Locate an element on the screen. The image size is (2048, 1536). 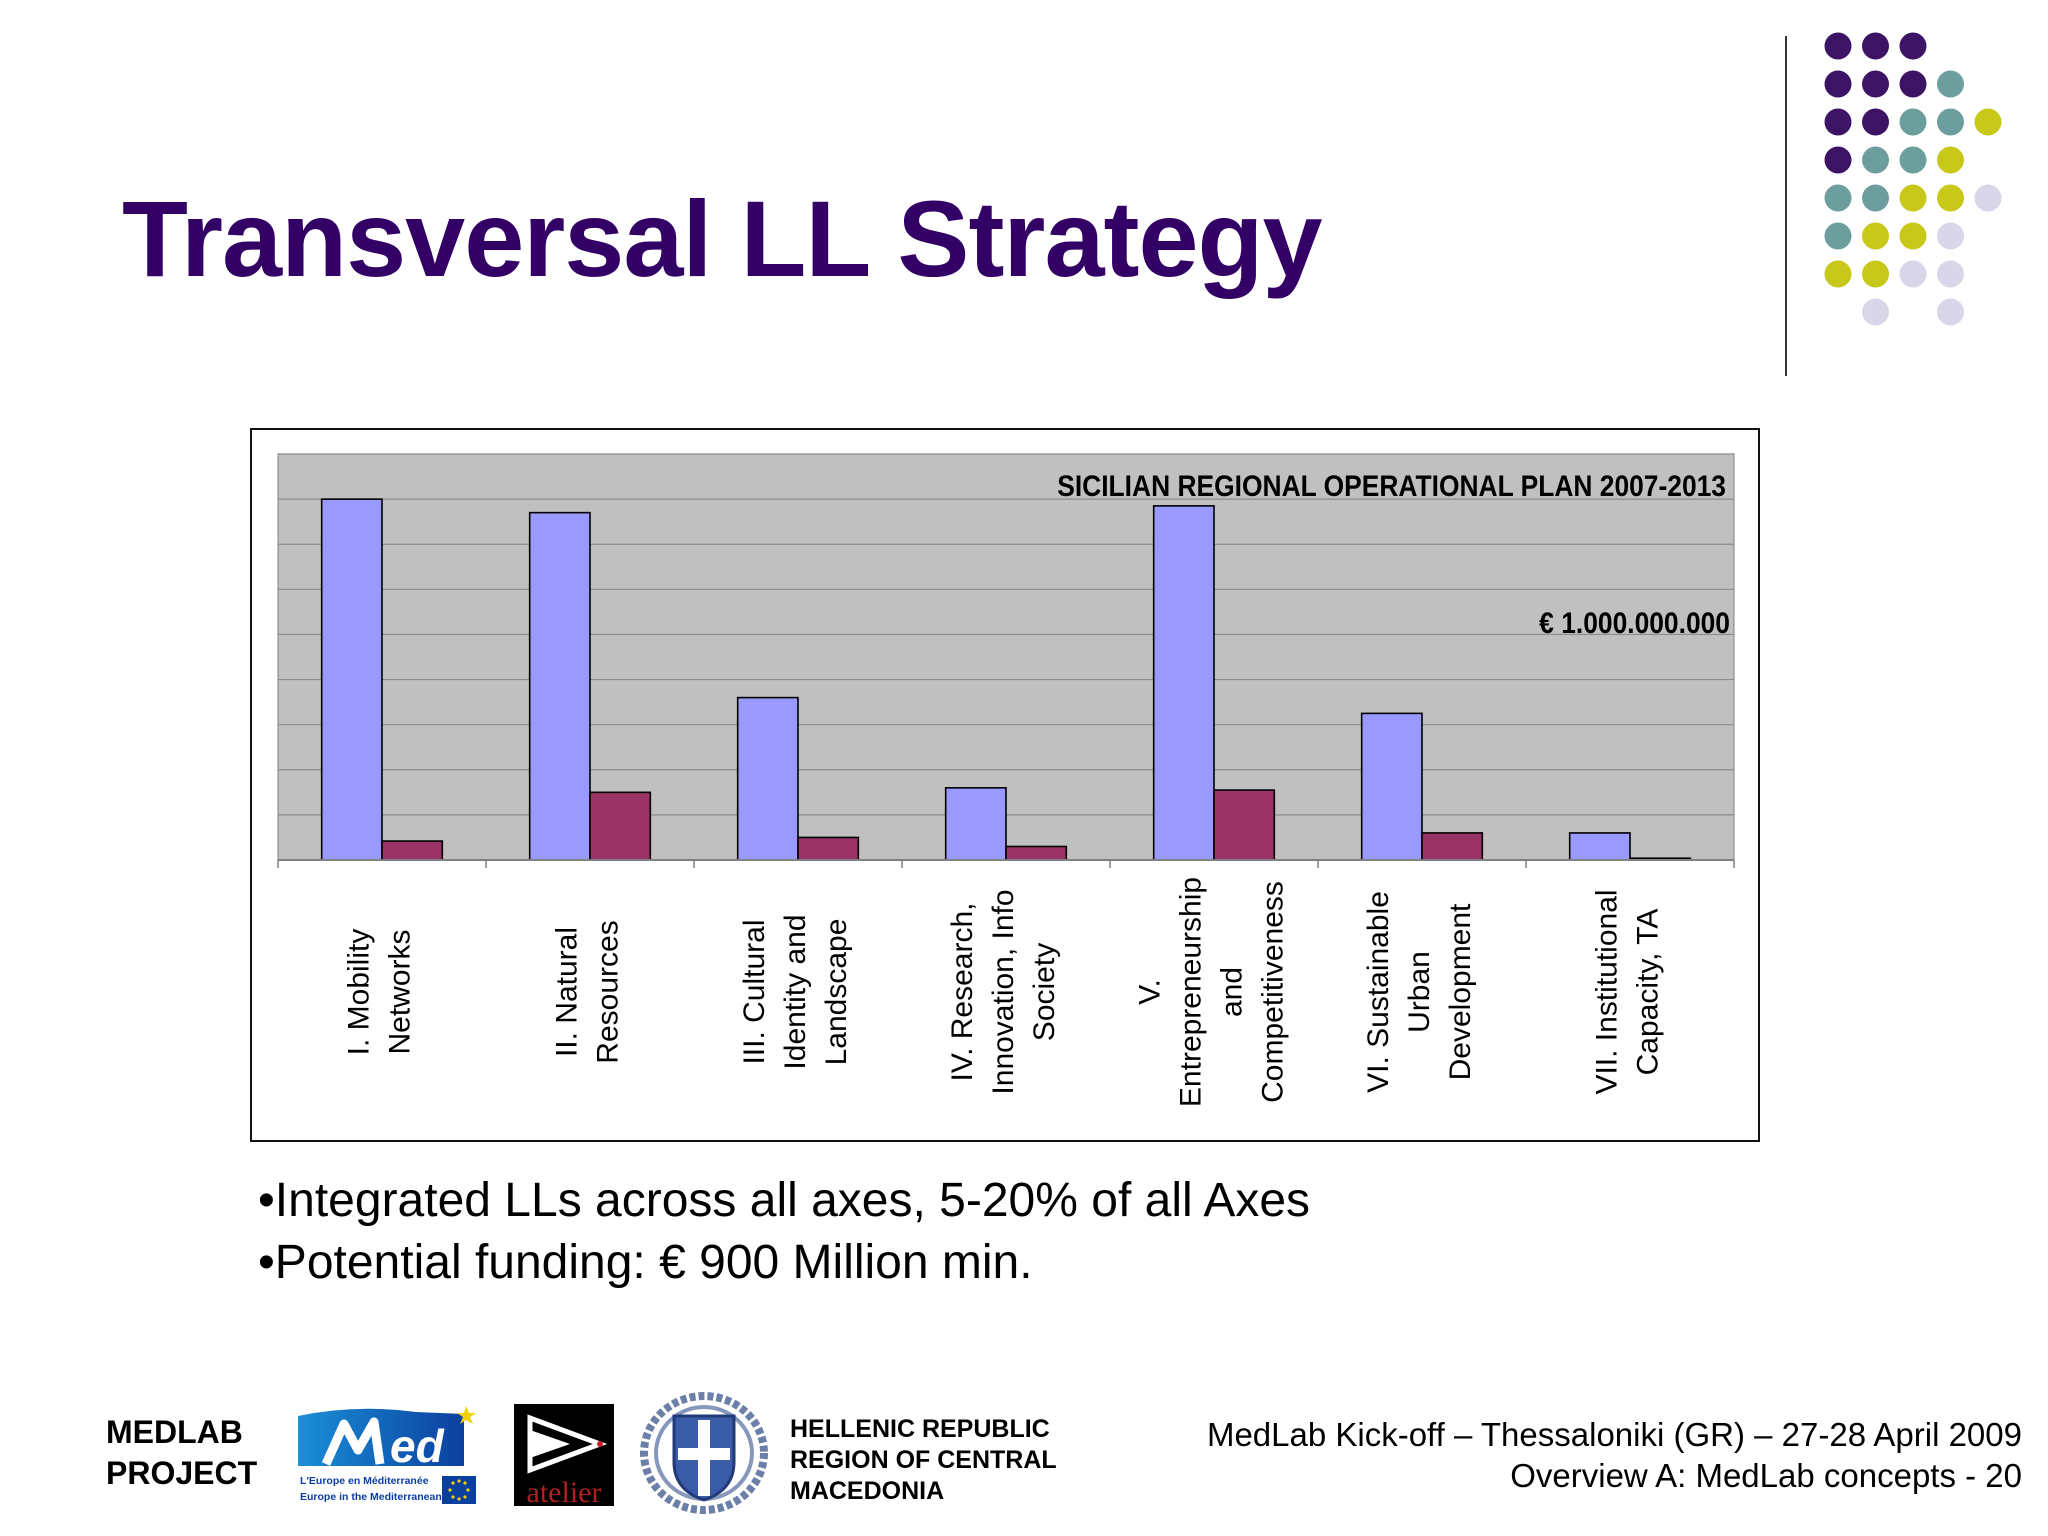
hellenic-republic-emblem is located at coordinates (704, 1453).